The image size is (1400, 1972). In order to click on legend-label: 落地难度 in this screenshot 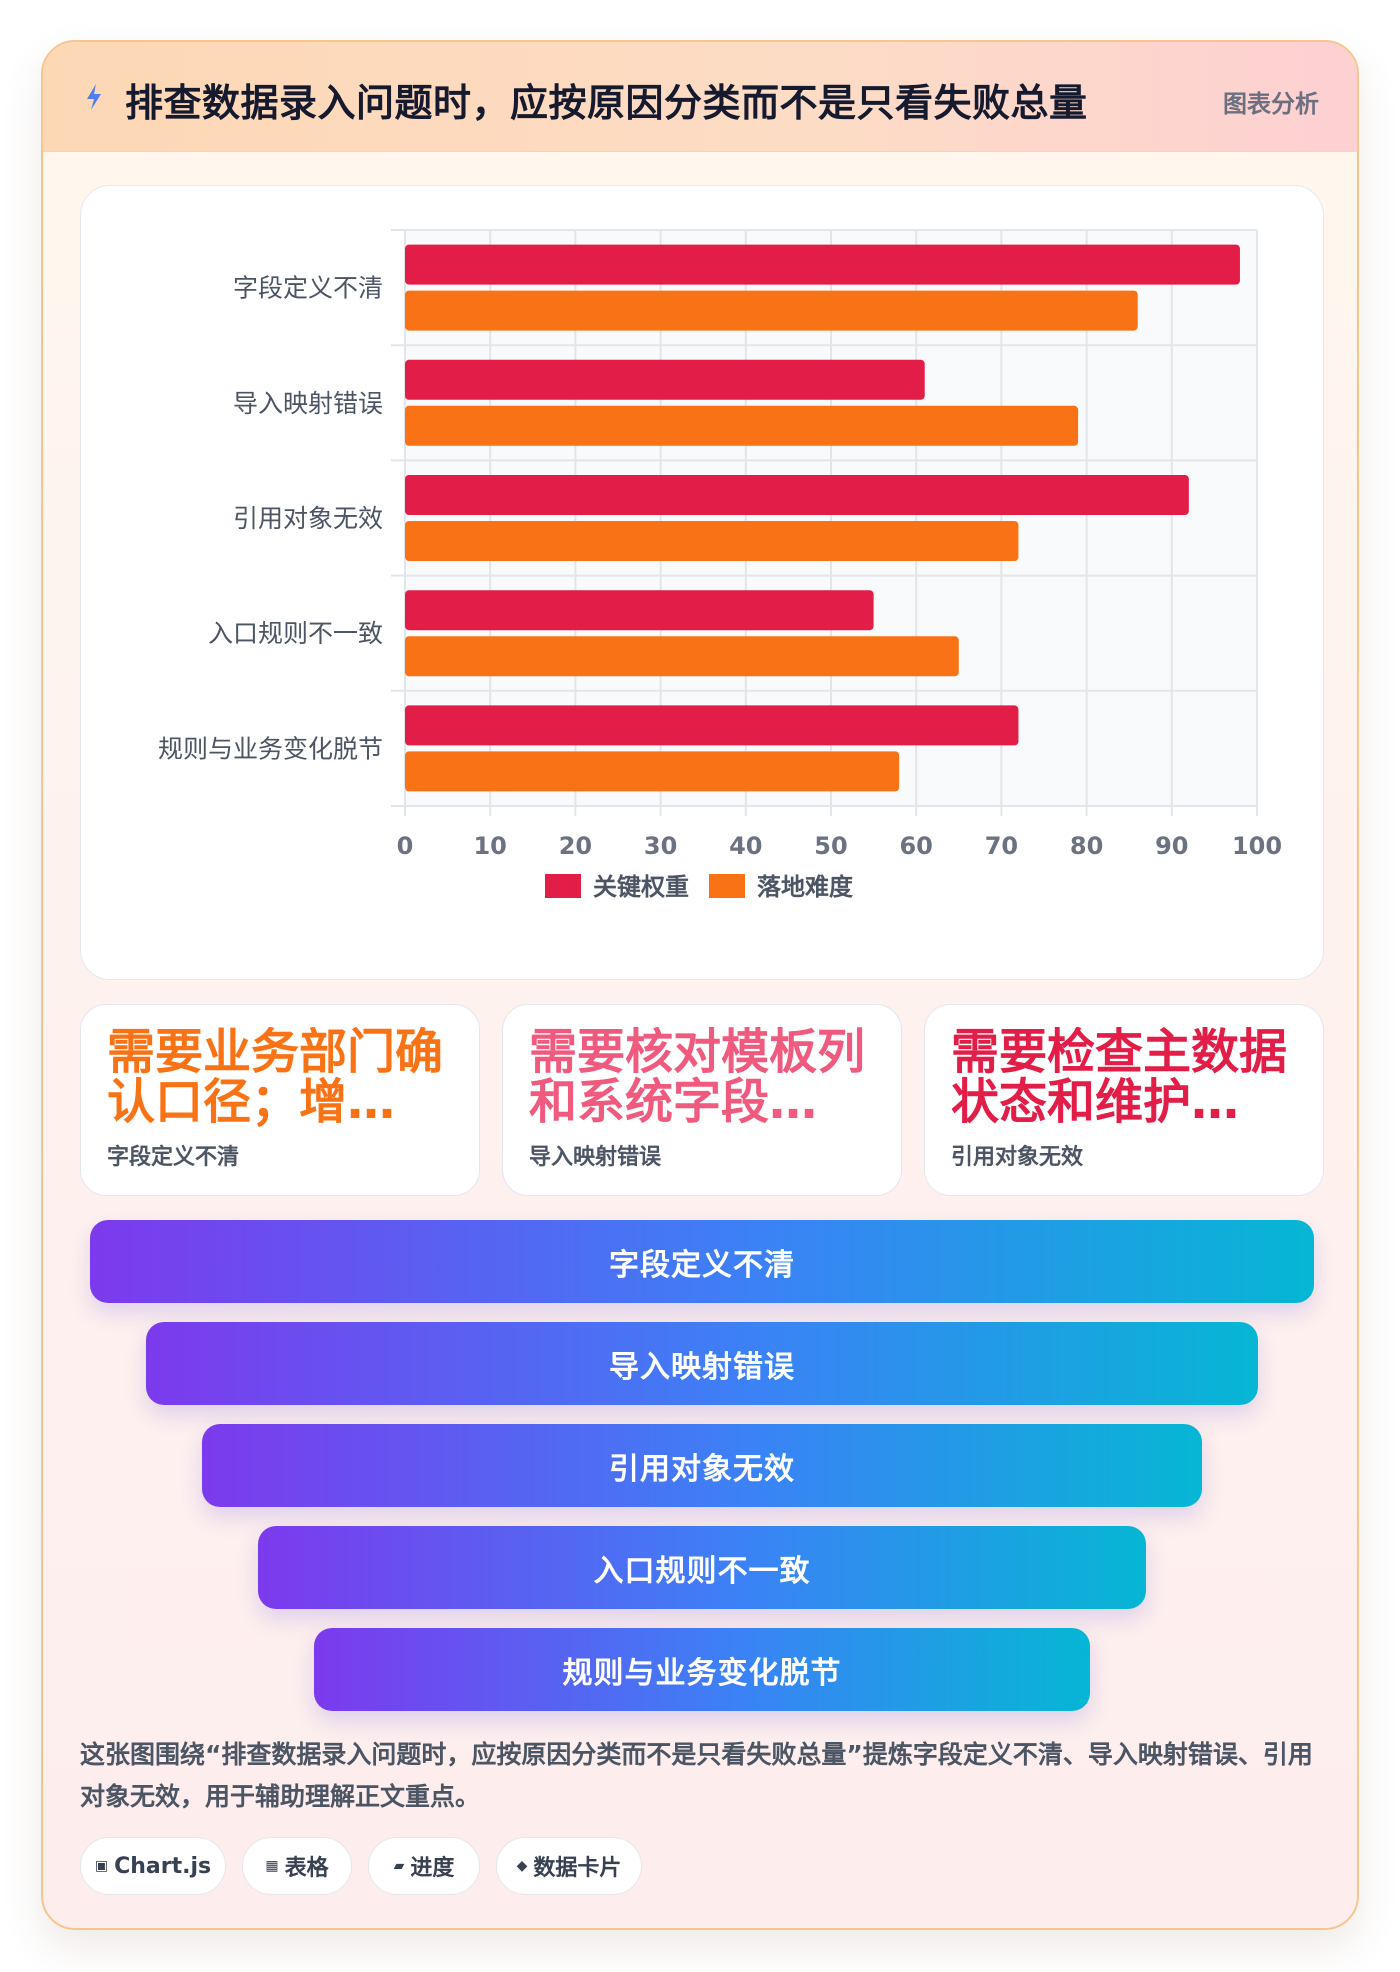, I will do `click(805, 887)`.